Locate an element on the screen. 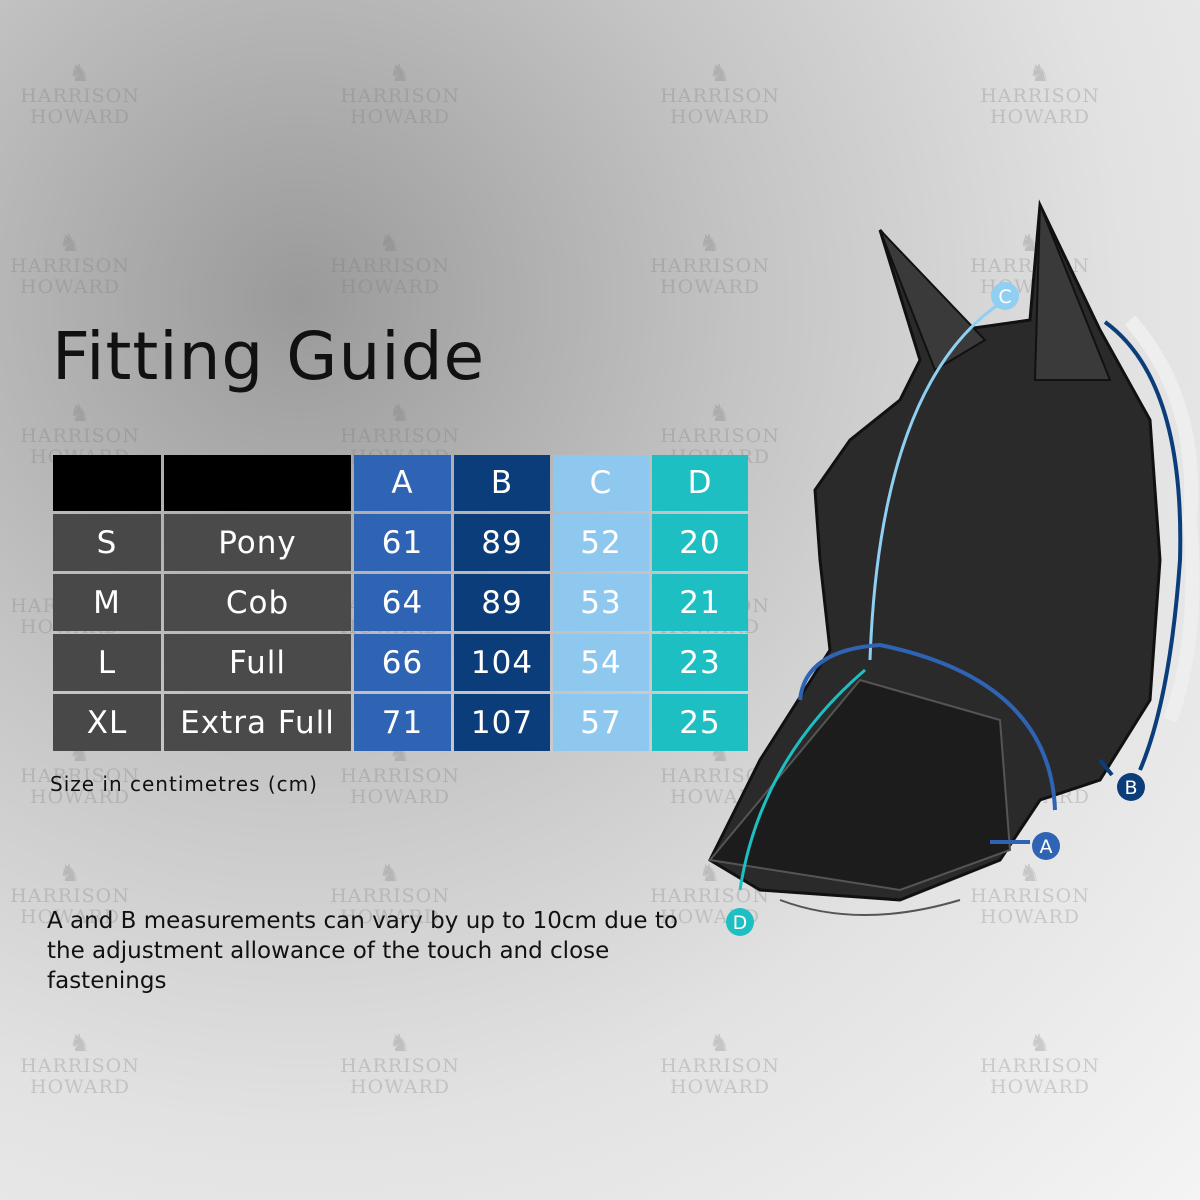 The image size is (1200, 1200). ear-left-icon is located at coordinates (933, 300).